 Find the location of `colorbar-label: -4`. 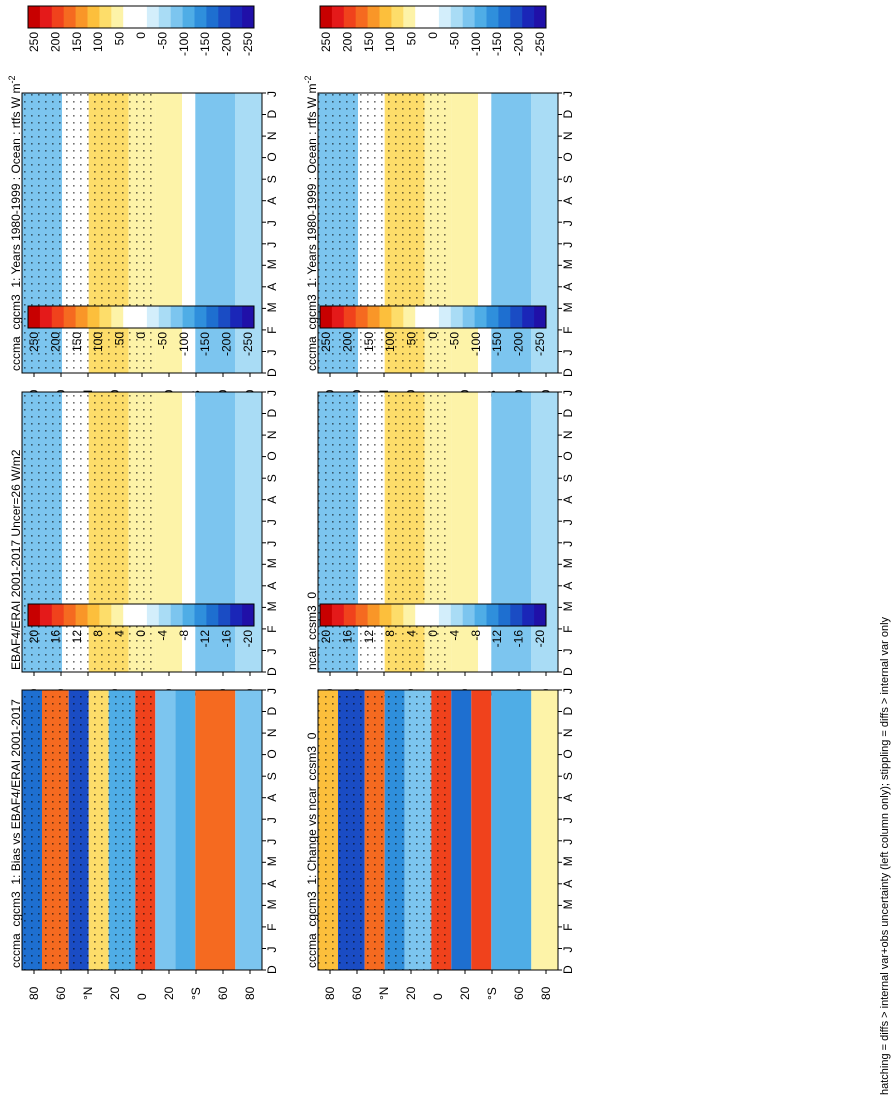

colorbar-label: -4 is located at coordinates (454, 635).